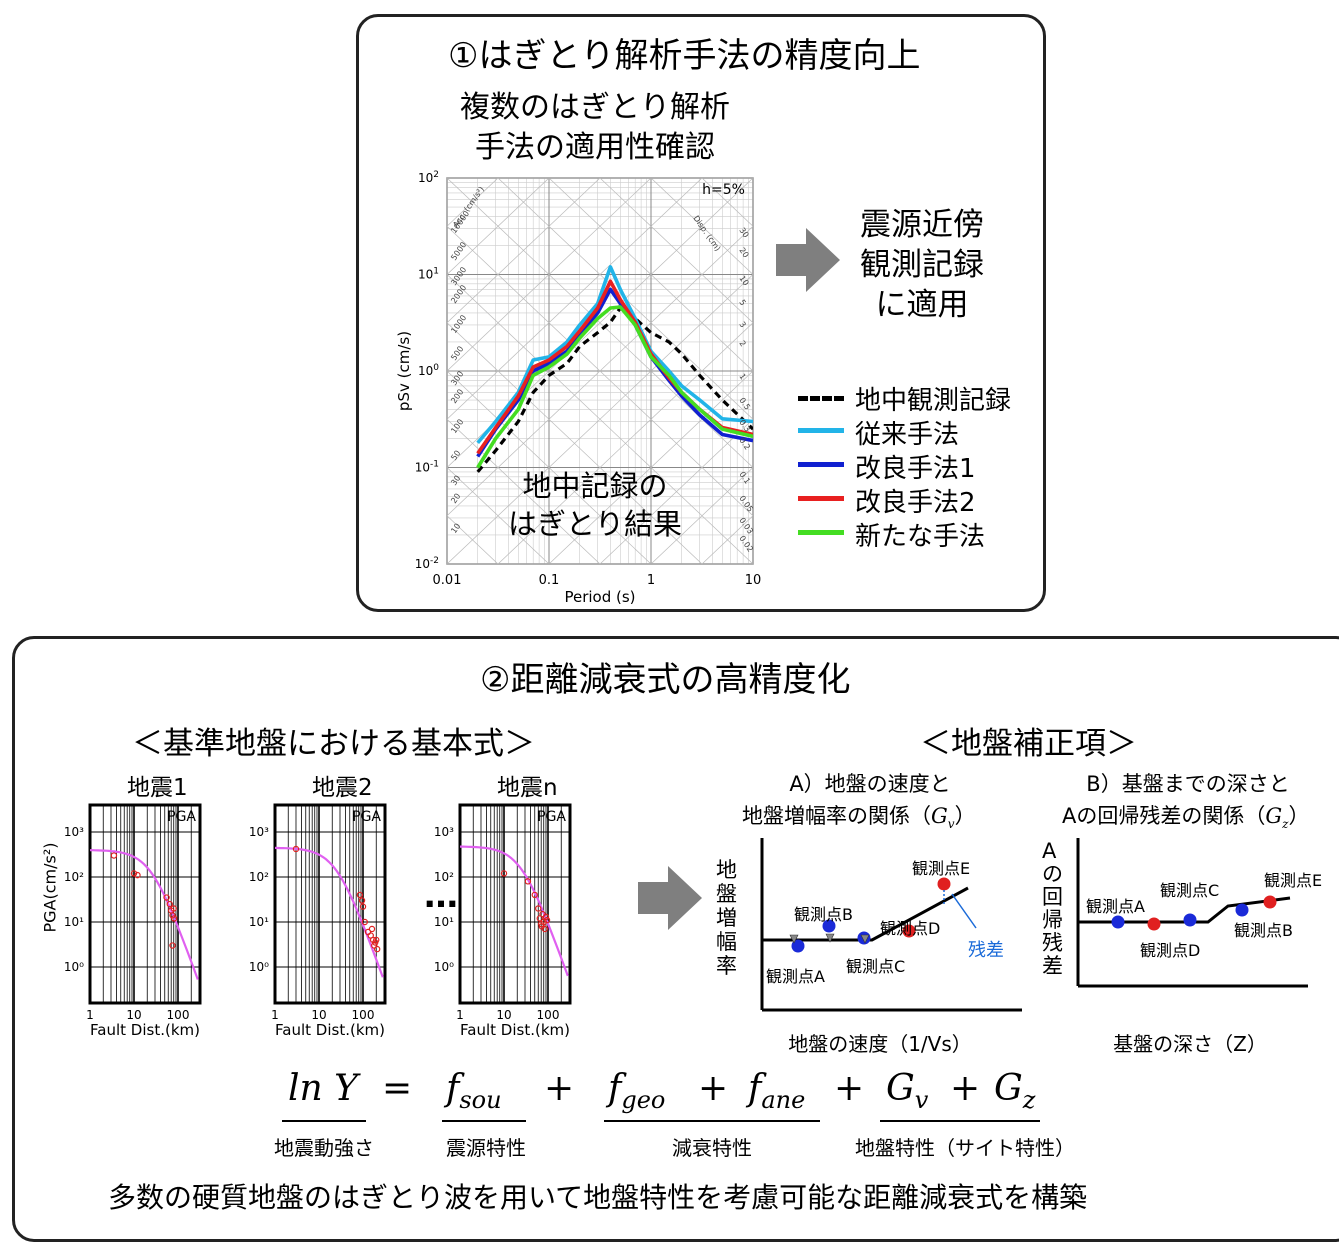 The height and width of the screenshot is (1242, 1339). What do you see at coordinates (1014, 1091) in the screenshot?
I see `eq-Gz: Gz` at bounding box center [1014, 1091].